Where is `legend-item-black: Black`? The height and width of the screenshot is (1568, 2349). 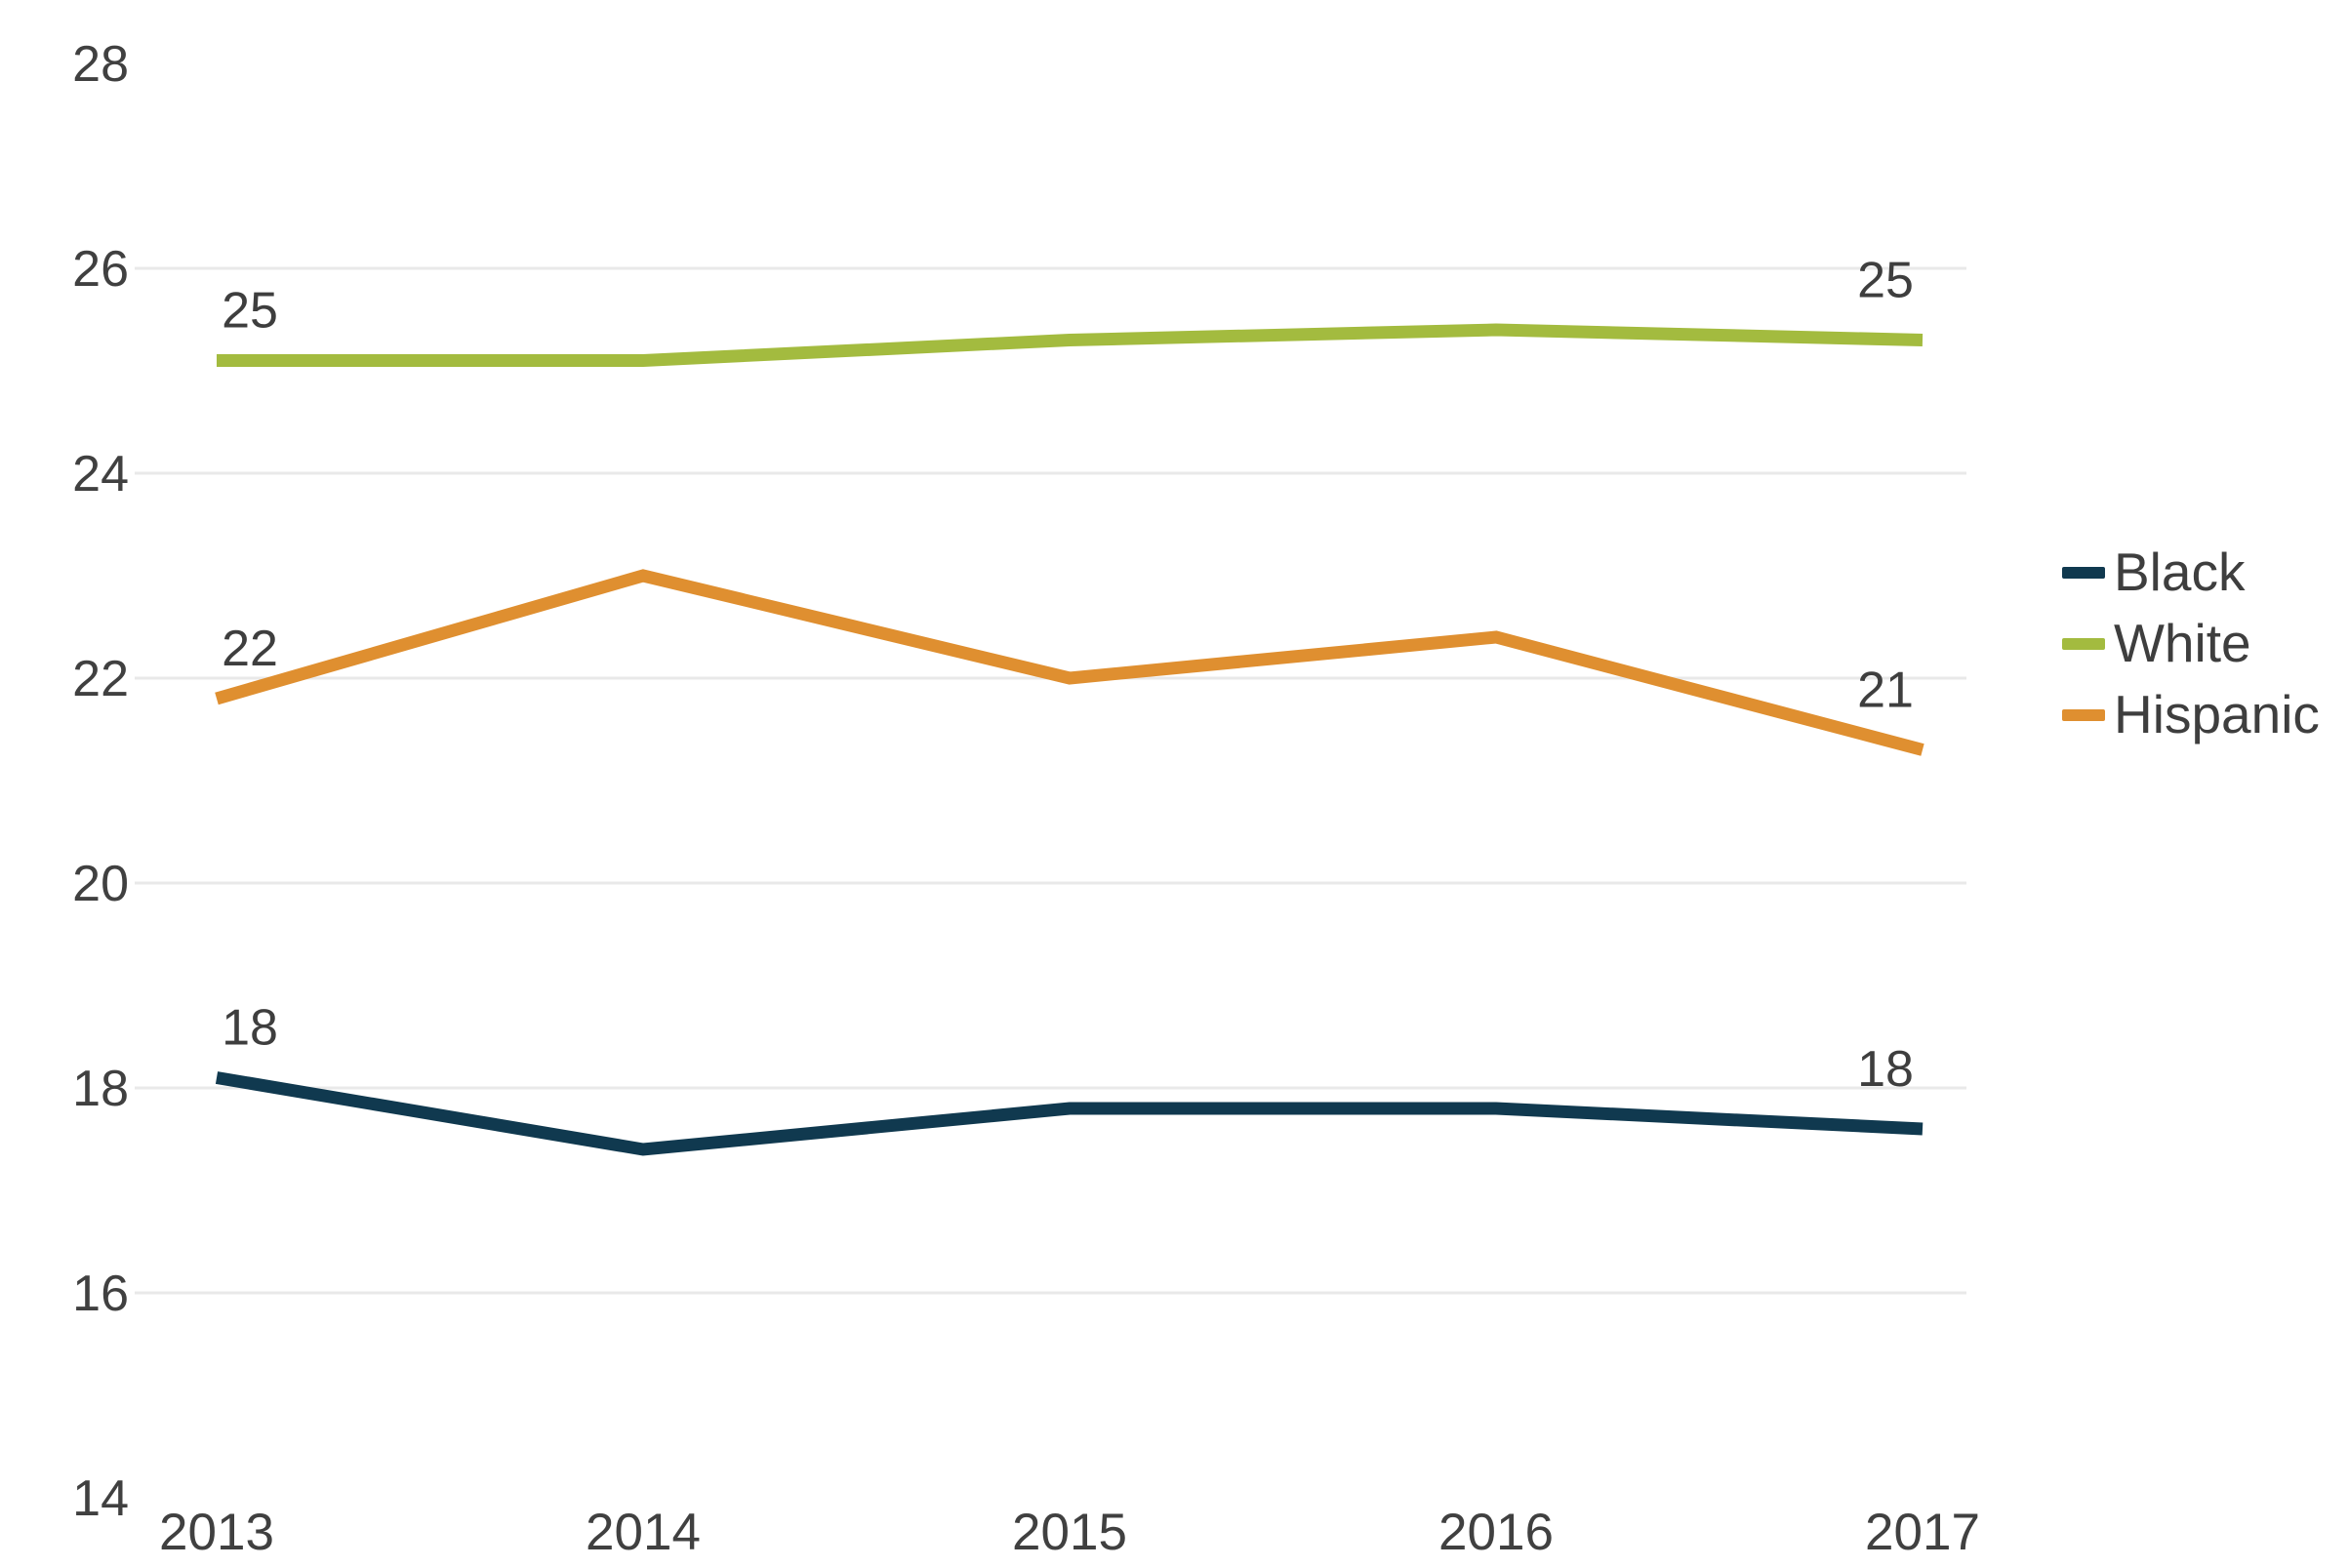 legend-item-black: Black is located at coordinates (2191, 572).